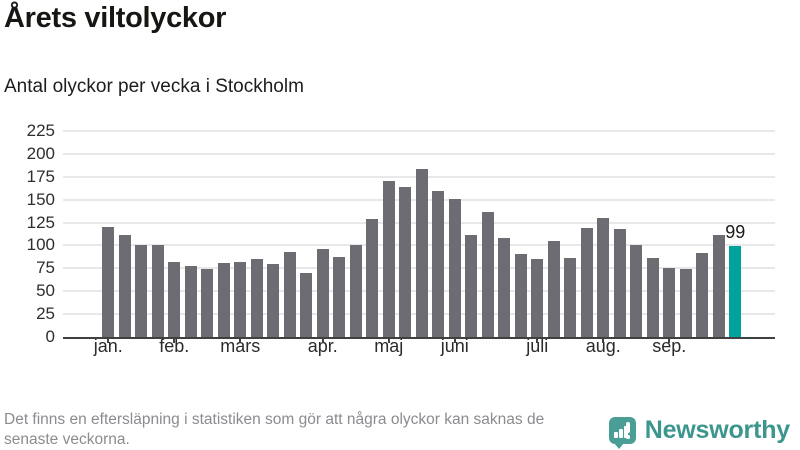 This screenshot has height=450, width=800. What do you see at coordinates (322, 346) in the screenshot?
I see `x-axis-month-label: apr.` at bounding box center [322, 346].